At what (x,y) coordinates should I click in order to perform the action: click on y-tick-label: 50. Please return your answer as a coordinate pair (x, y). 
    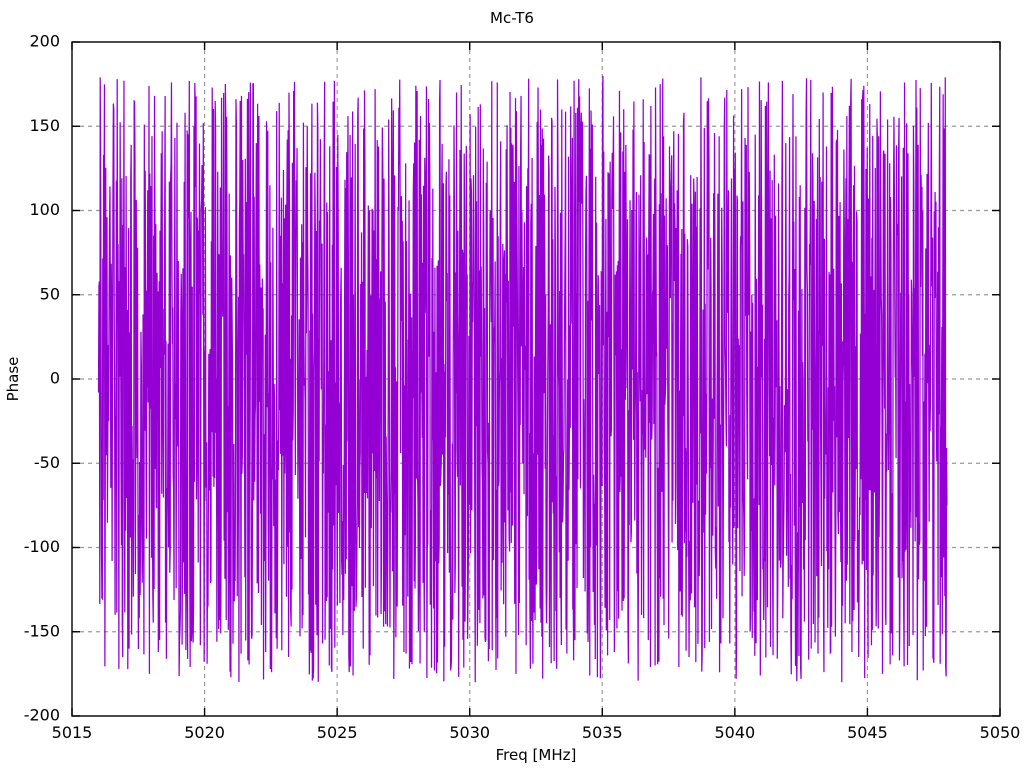
    Looking at the image, I should click on (50, 293).